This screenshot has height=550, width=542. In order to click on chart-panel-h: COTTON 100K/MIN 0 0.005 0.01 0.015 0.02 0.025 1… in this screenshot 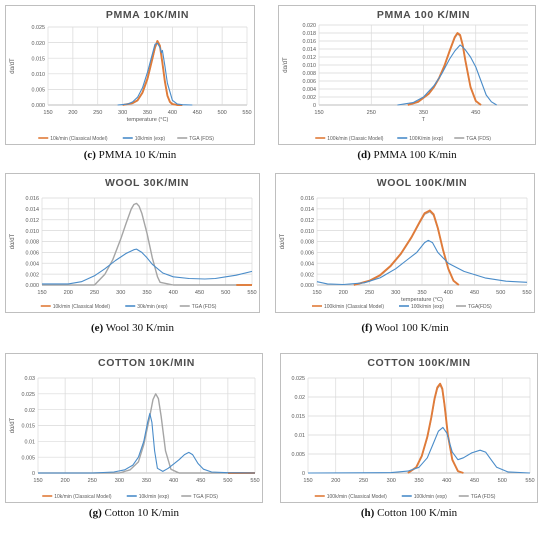, I will do `click(409, 438)`.